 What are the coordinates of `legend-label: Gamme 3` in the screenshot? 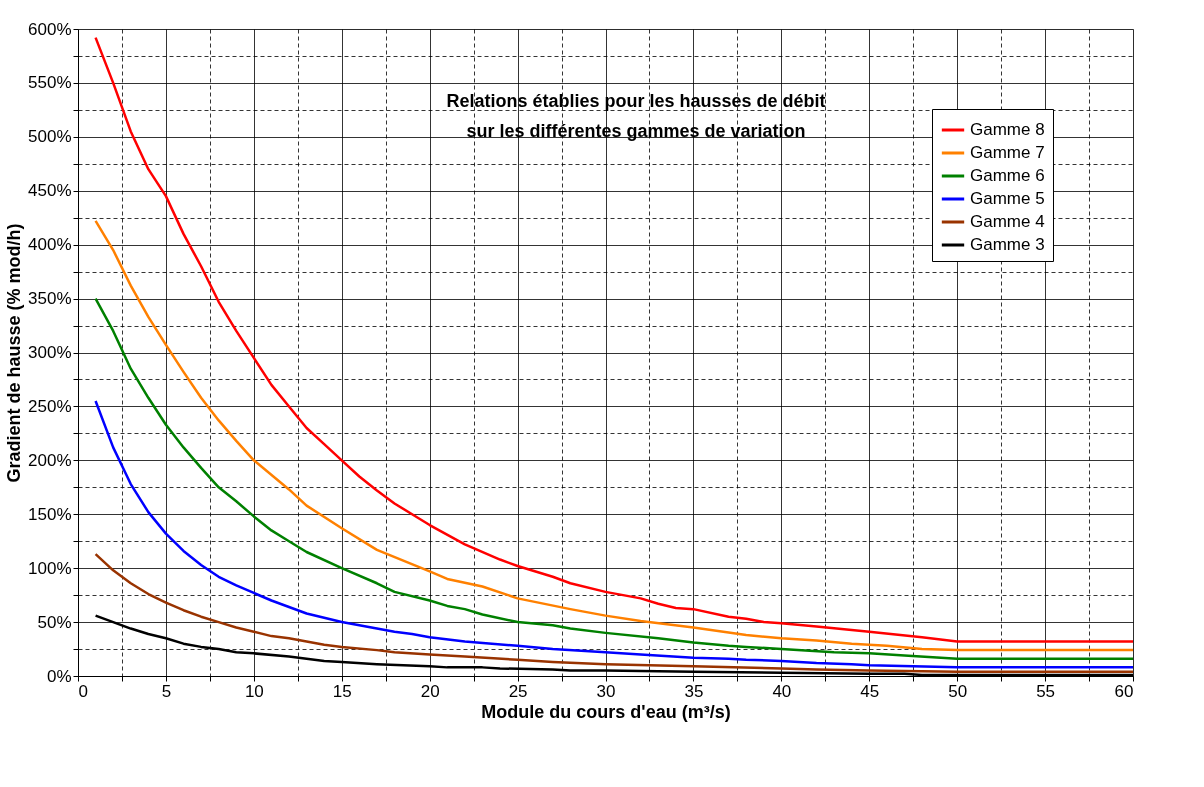 It's located at (1007, 244).